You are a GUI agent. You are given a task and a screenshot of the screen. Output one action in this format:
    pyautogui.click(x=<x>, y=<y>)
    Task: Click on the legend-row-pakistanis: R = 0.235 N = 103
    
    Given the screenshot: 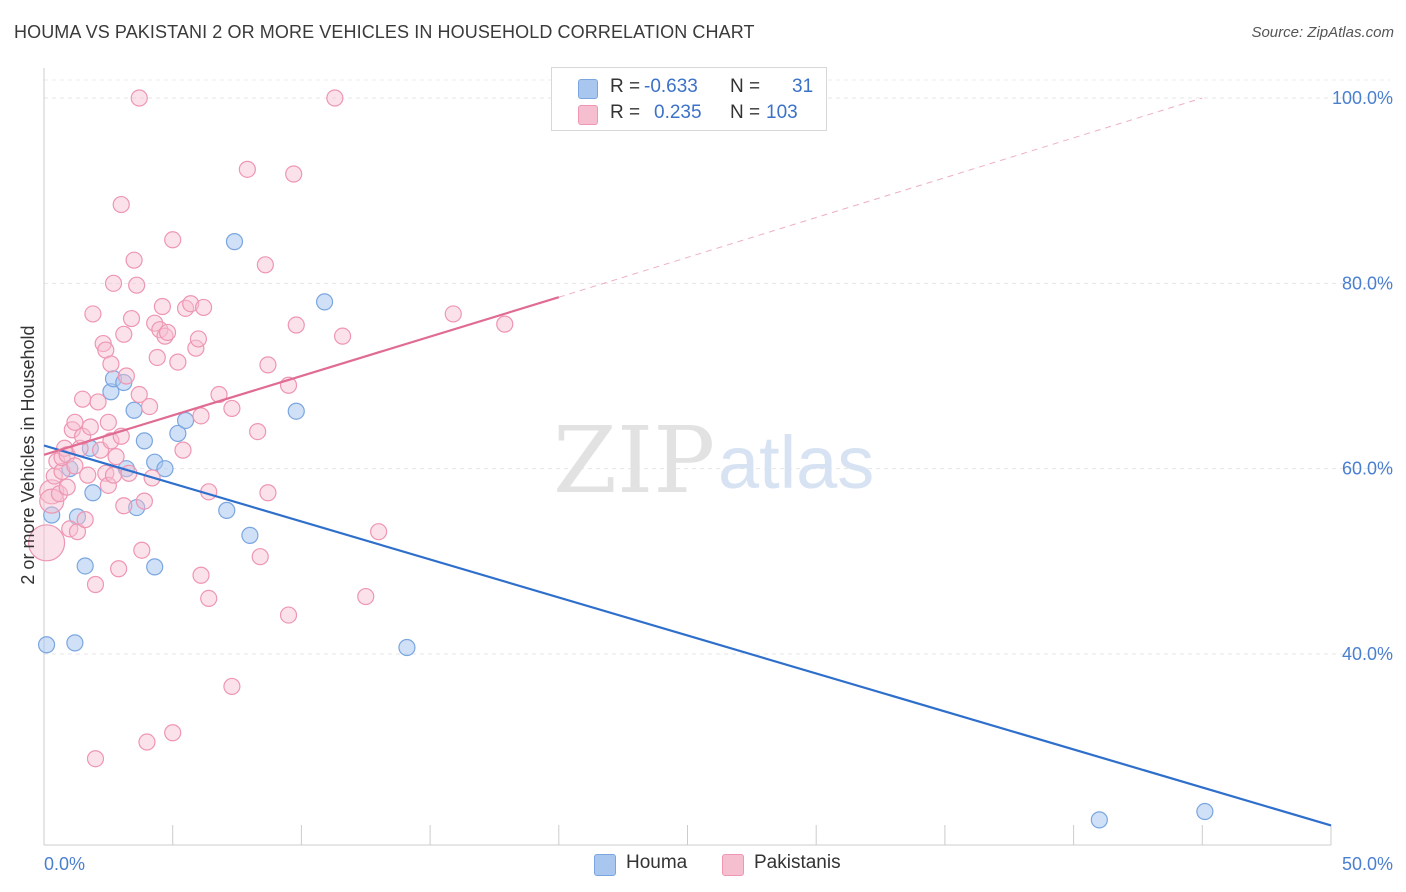 What is the action you would take?
    pyautogui.click(x=689, y=114)
    